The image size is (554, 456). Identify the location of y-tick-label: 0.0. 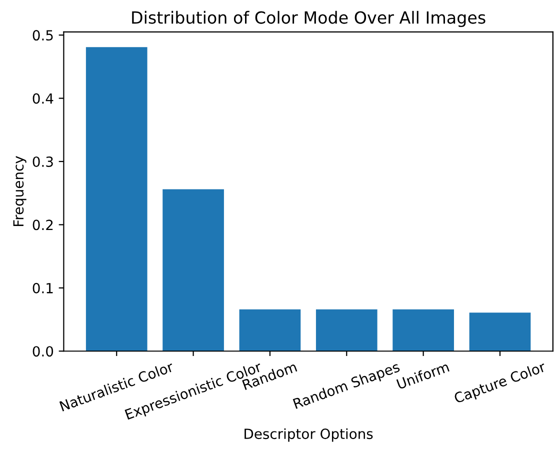
(43, 351).